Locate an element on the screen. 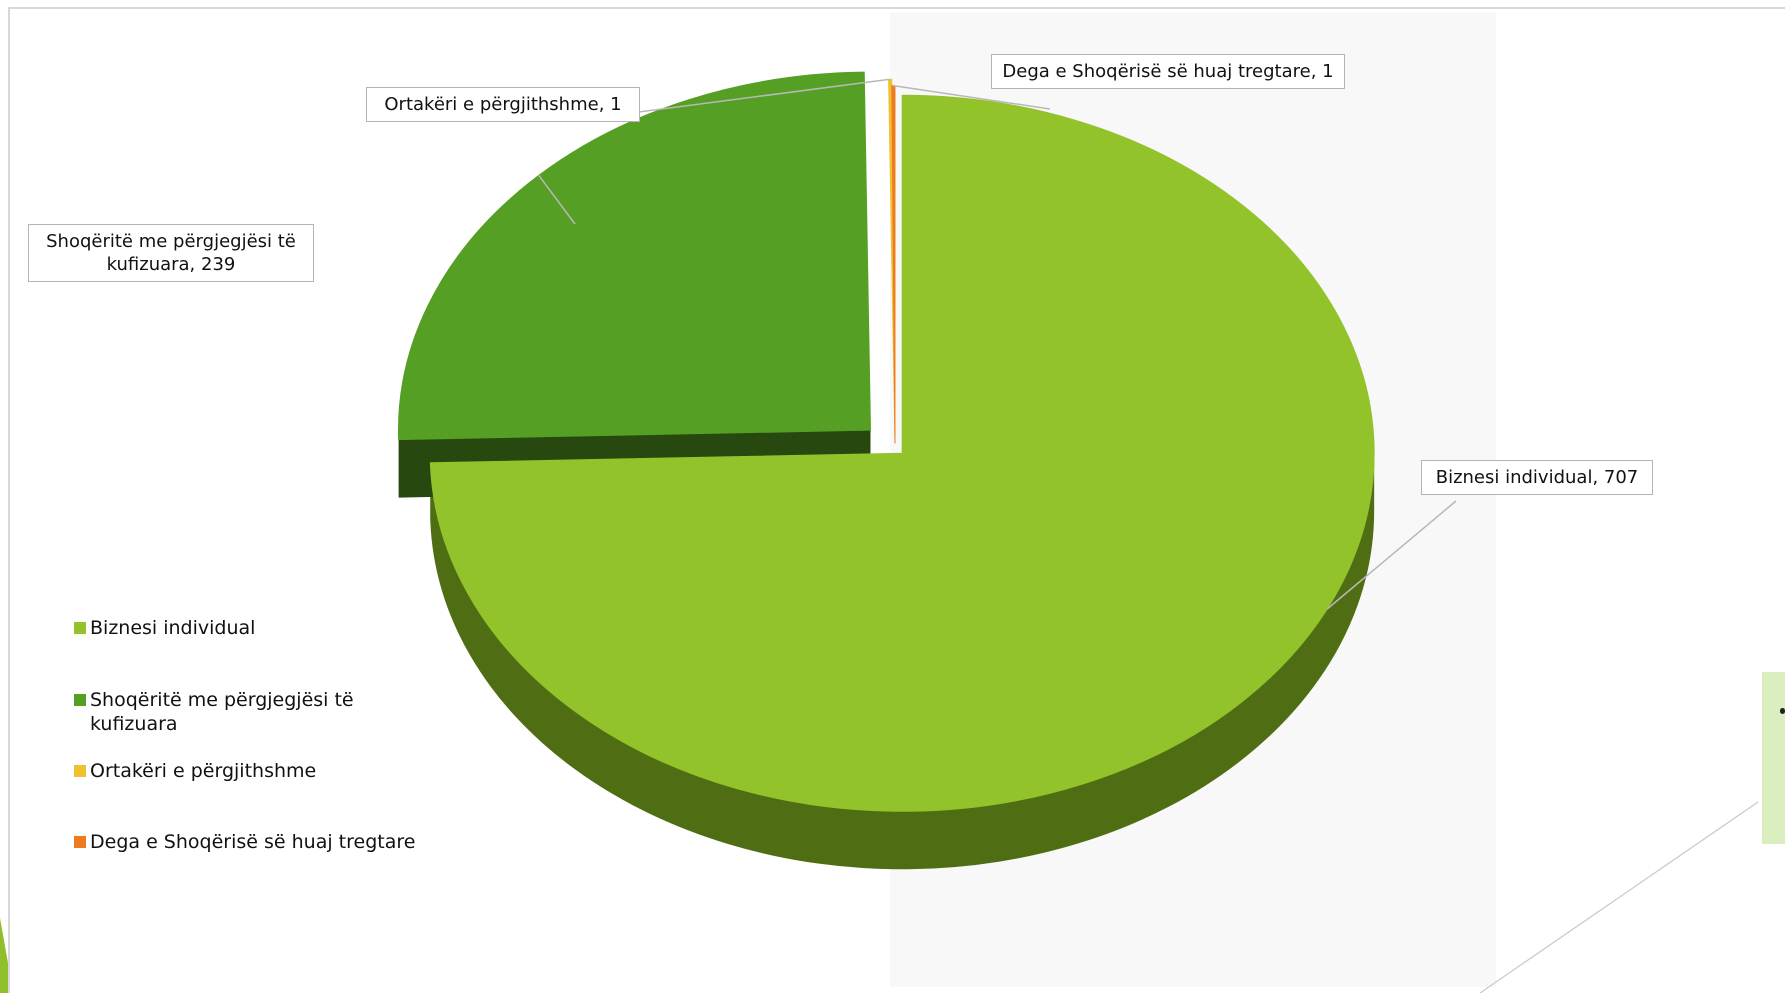 This screenshot has width=1785, height=993. data-label-dega: Dega e Shoqërisë së huaj tregtare, 1 is located at coordinates (1168, 71).